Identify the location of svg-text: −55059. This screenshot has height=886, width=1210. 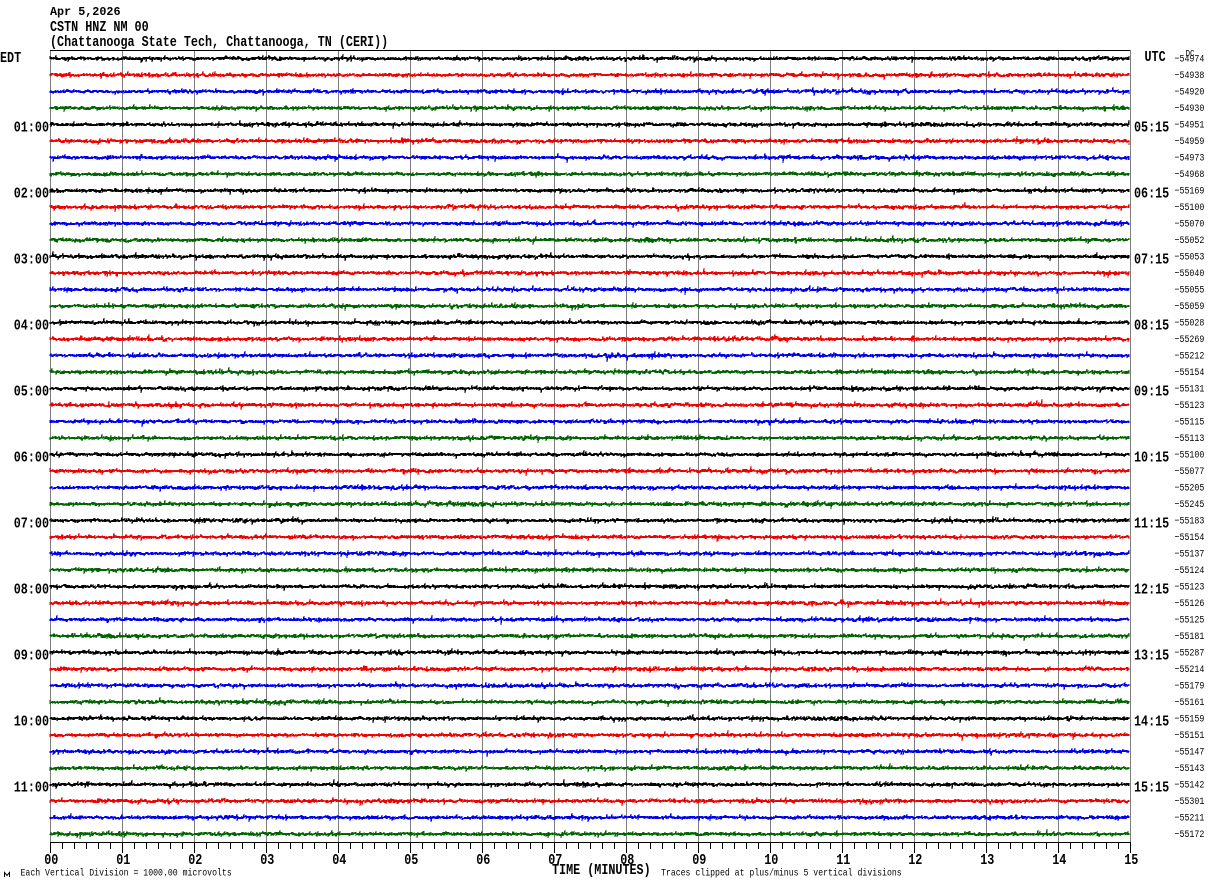
(1190, 306).